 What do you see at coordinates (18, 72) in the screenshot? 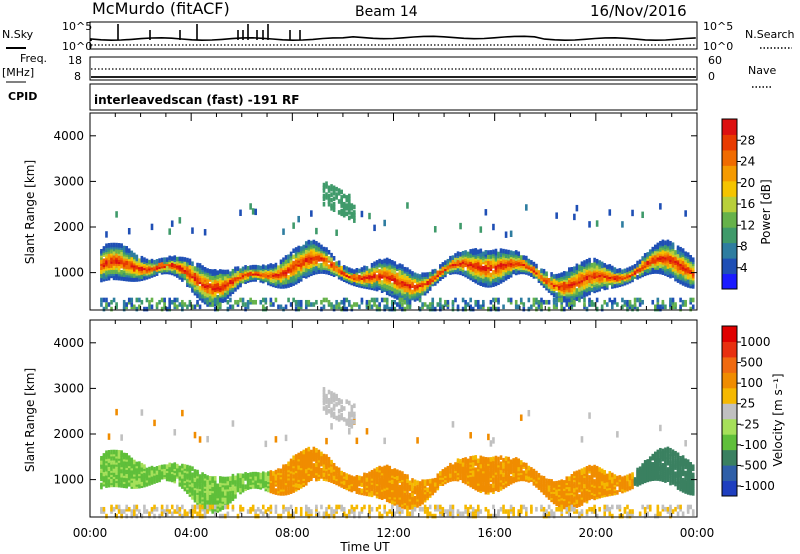
I see `freq-unit: [MHz]` at bounding box center [18, 72].